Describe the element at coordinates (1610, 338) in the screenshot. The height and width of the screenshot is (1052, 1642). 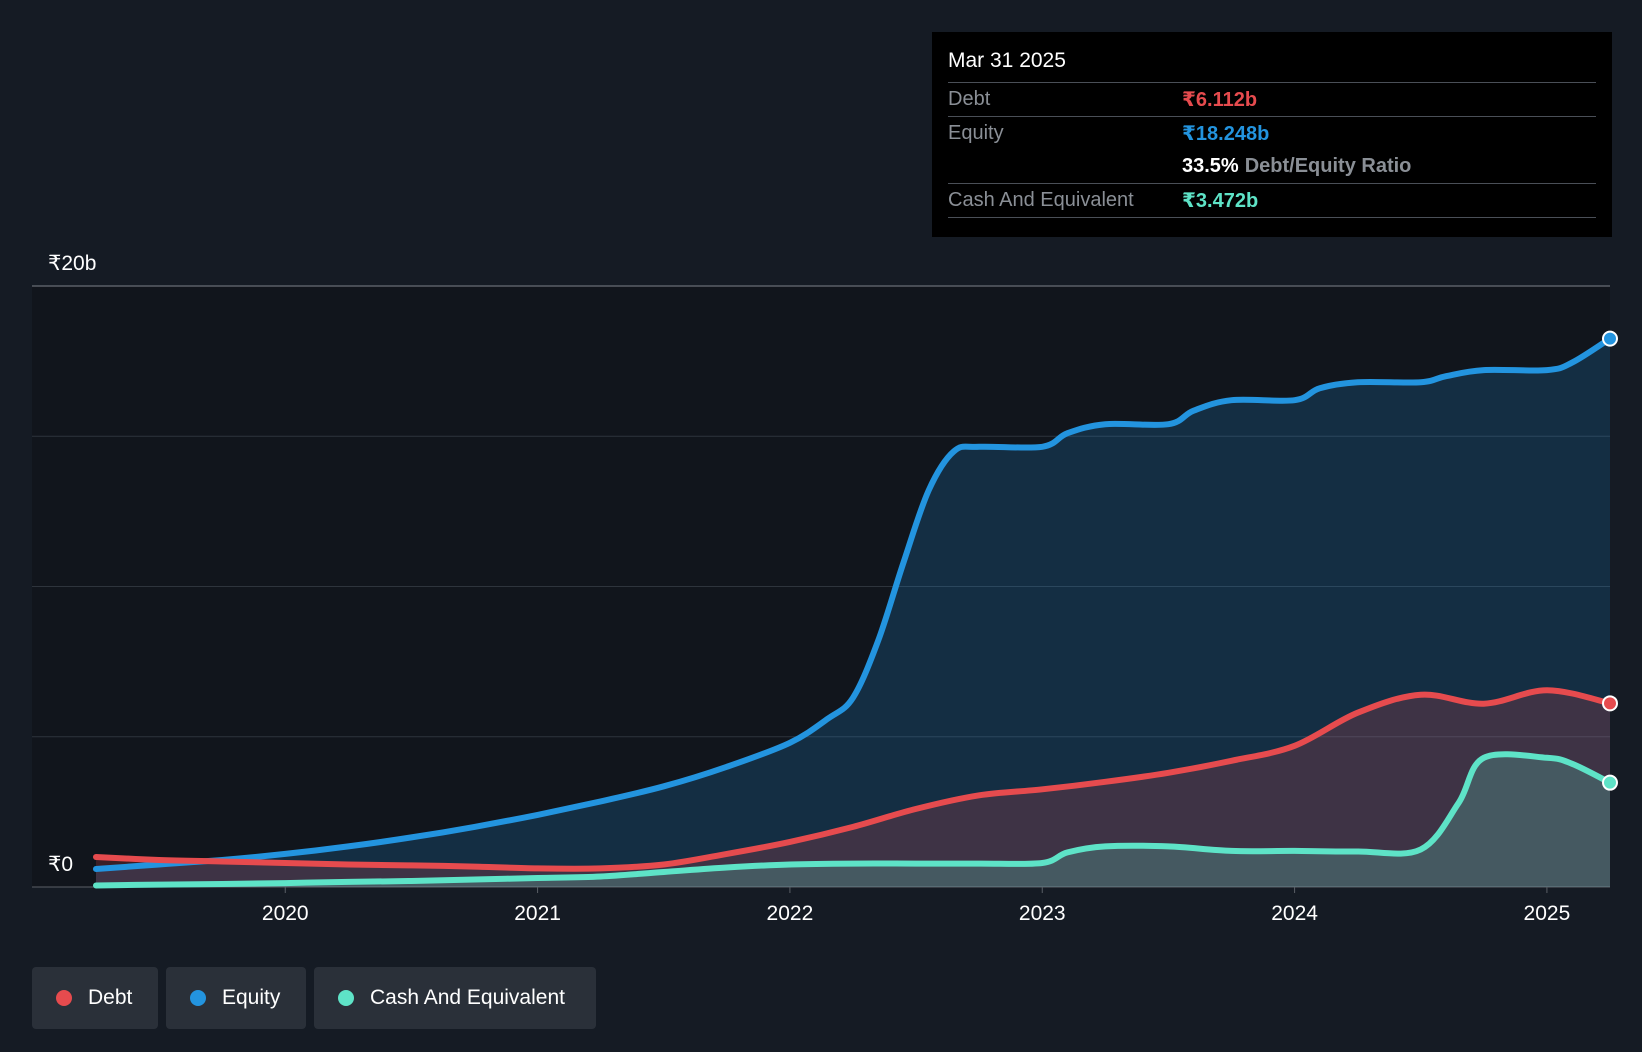
I see `equity-end-marker` at that location.